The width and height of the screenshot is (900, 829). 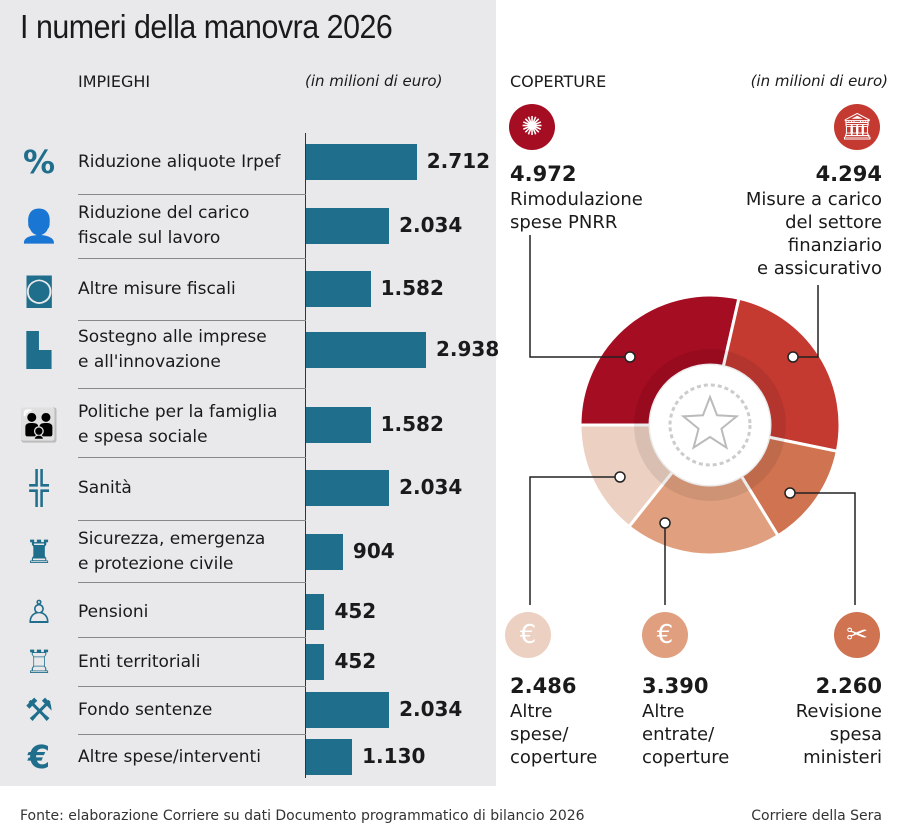 What do you see at coordinates (539, 734) in the screenshot?
I see `slice-label-line: spese/` at bounding box center [539, 734].